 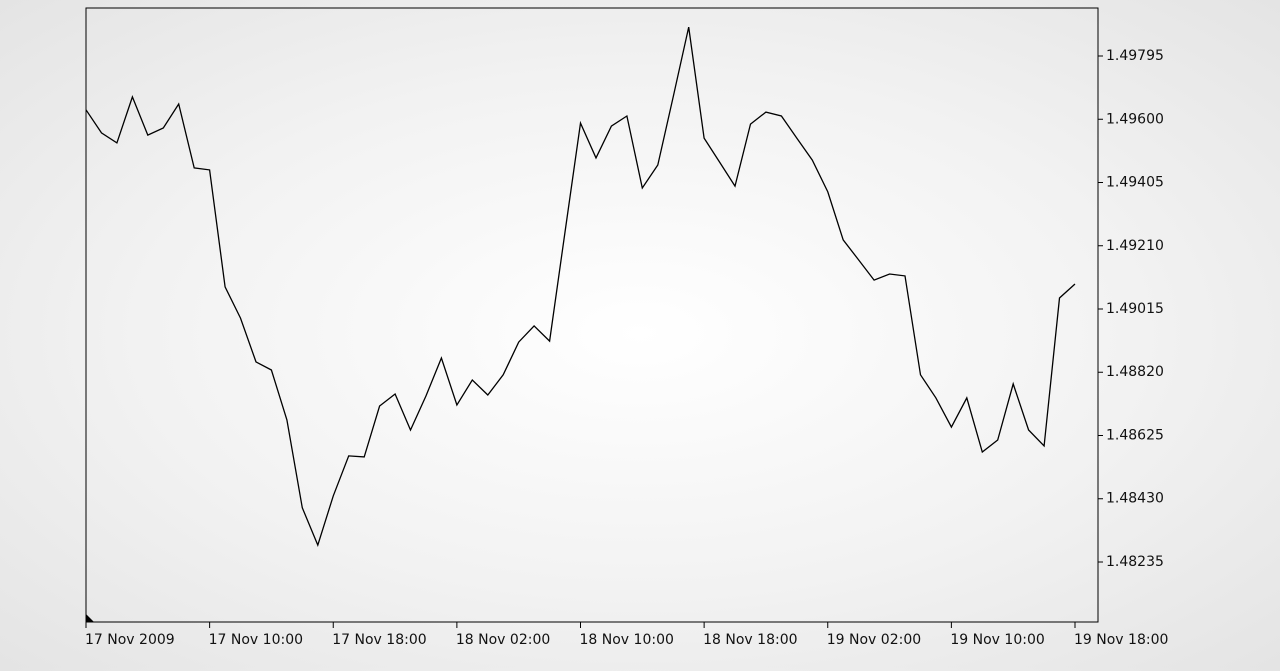 I want to click on y-tick-label: 1.48235, so click(x=1135, y=562).